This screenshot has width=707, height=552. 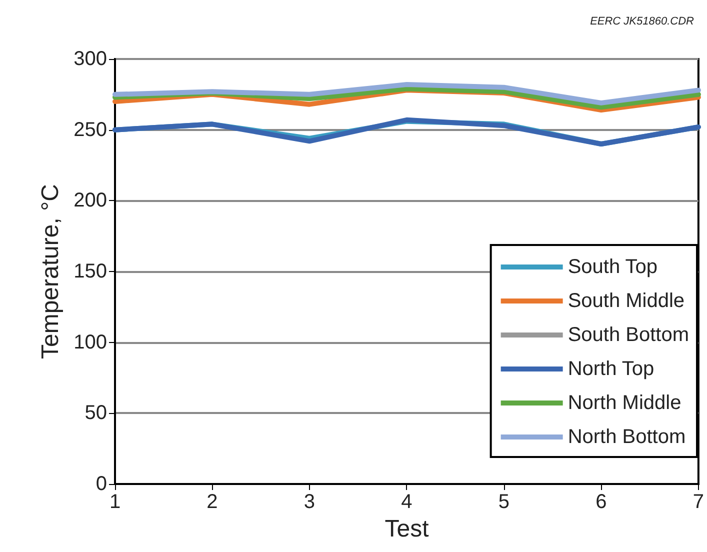 I want to click on legend-label: North Bottom, so click(x=627, y=437).